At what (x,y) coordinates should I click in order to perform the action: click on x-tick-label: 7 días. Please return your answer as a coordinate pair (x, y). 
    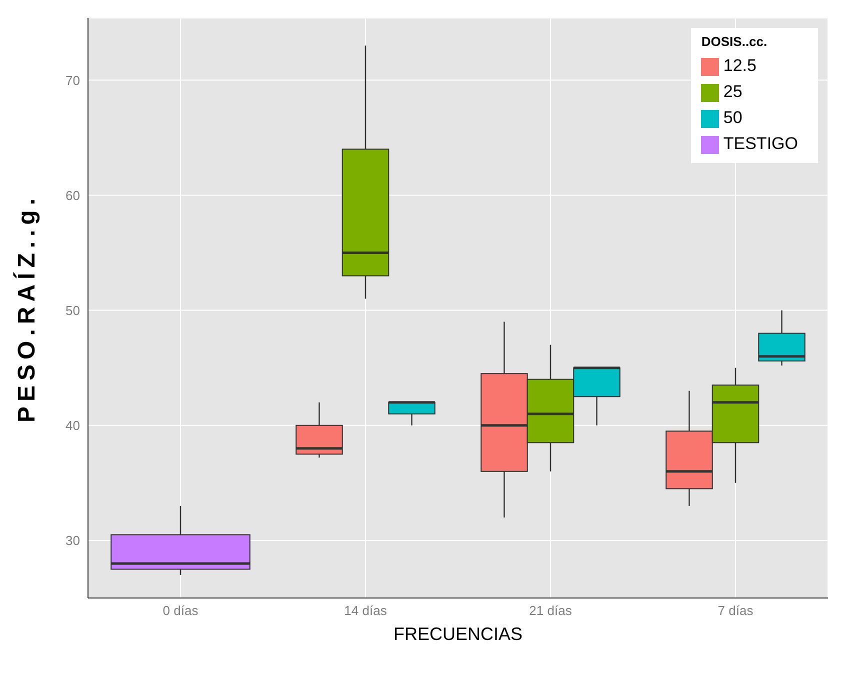
    Looking at the image, I should click on (736, 610).